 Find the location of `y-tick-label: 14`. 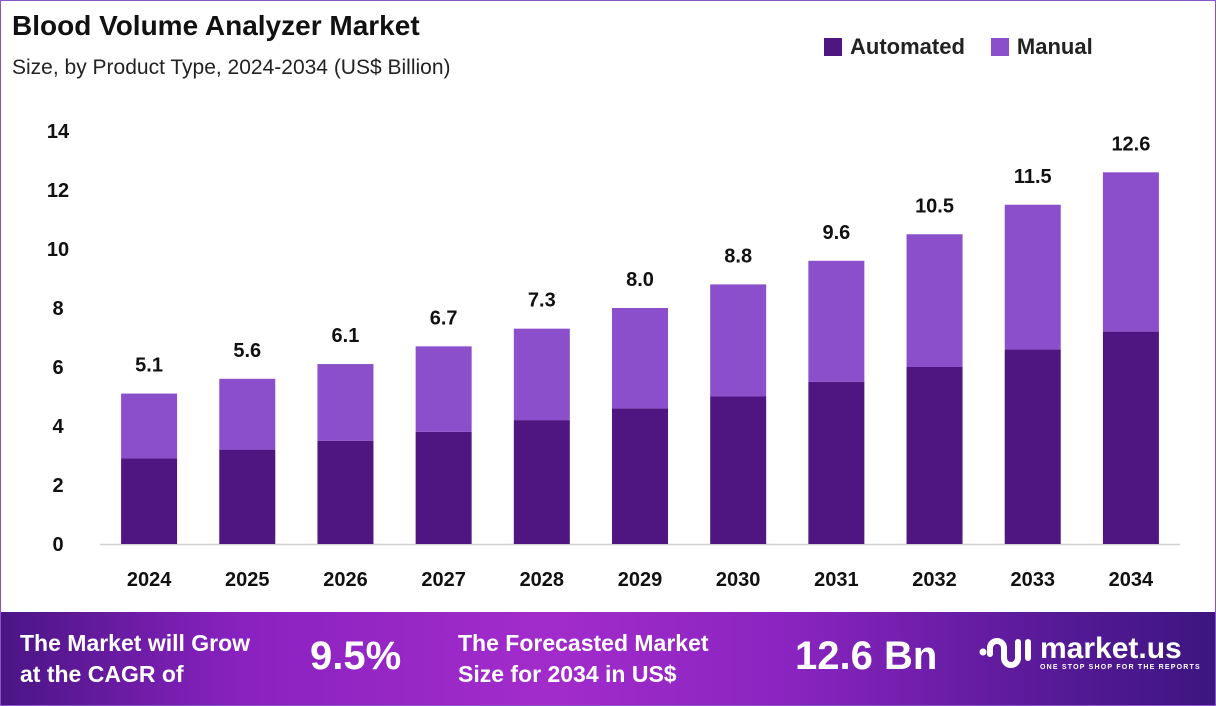

y-tick-label: 14 is located at coordinates (58, 132).